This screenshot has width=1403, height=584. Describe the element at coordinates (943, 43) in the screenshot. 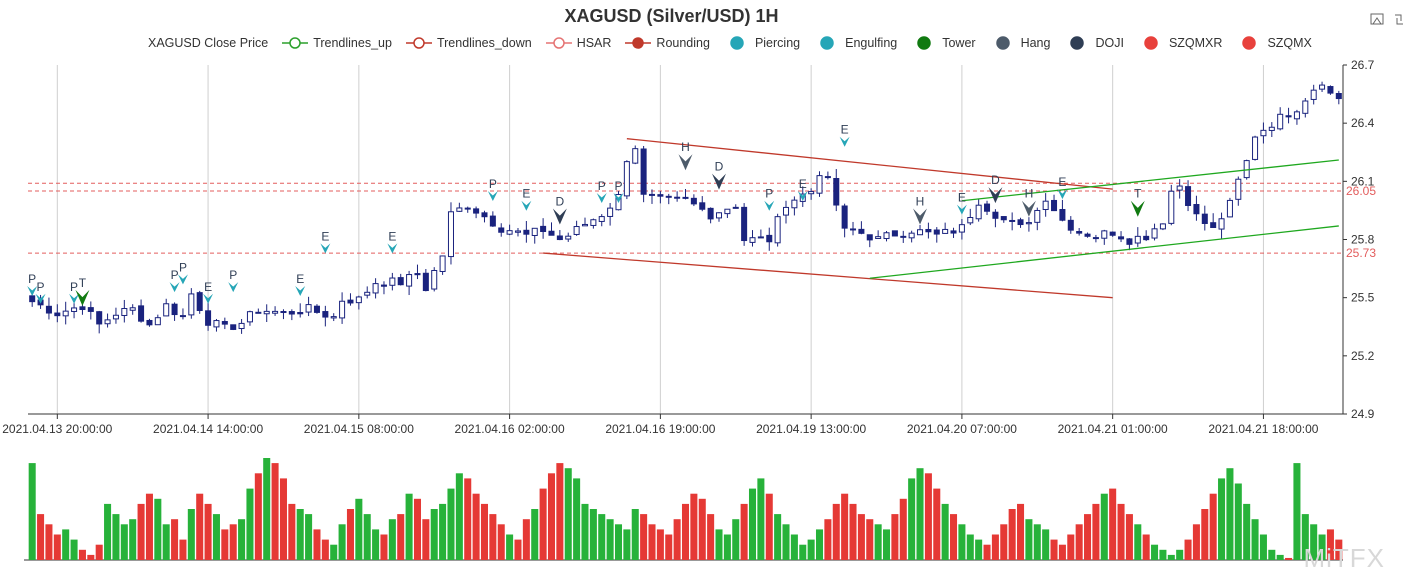

I see `legend-item: Tower` at that location.